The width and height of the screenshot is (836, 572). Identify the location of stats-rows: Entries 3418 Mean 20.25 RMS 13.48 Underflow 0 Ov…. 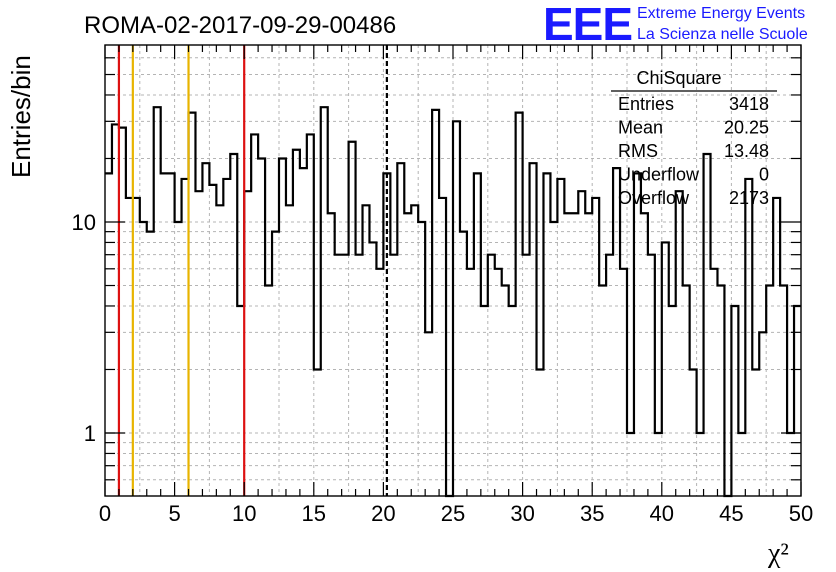
(693, 151).